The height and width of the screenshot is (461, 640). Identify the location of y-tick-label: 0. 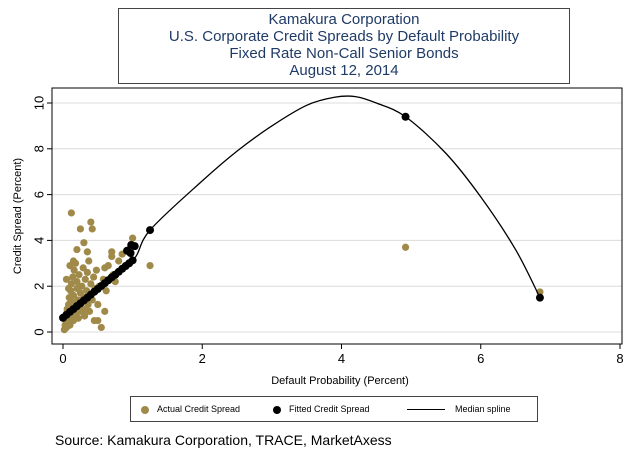
(38, 331).